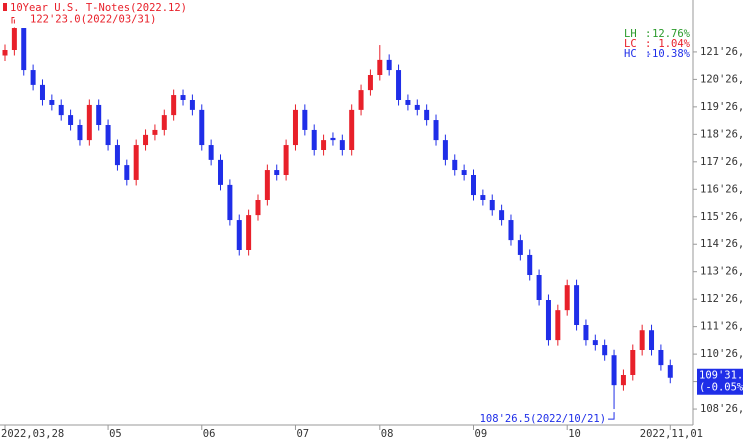 The height and width of the screenshot is (440, 743). Describe the element at coordinates (721, 409) in the screenshot. I see `y-tick-label: 108'26,4` at that location.